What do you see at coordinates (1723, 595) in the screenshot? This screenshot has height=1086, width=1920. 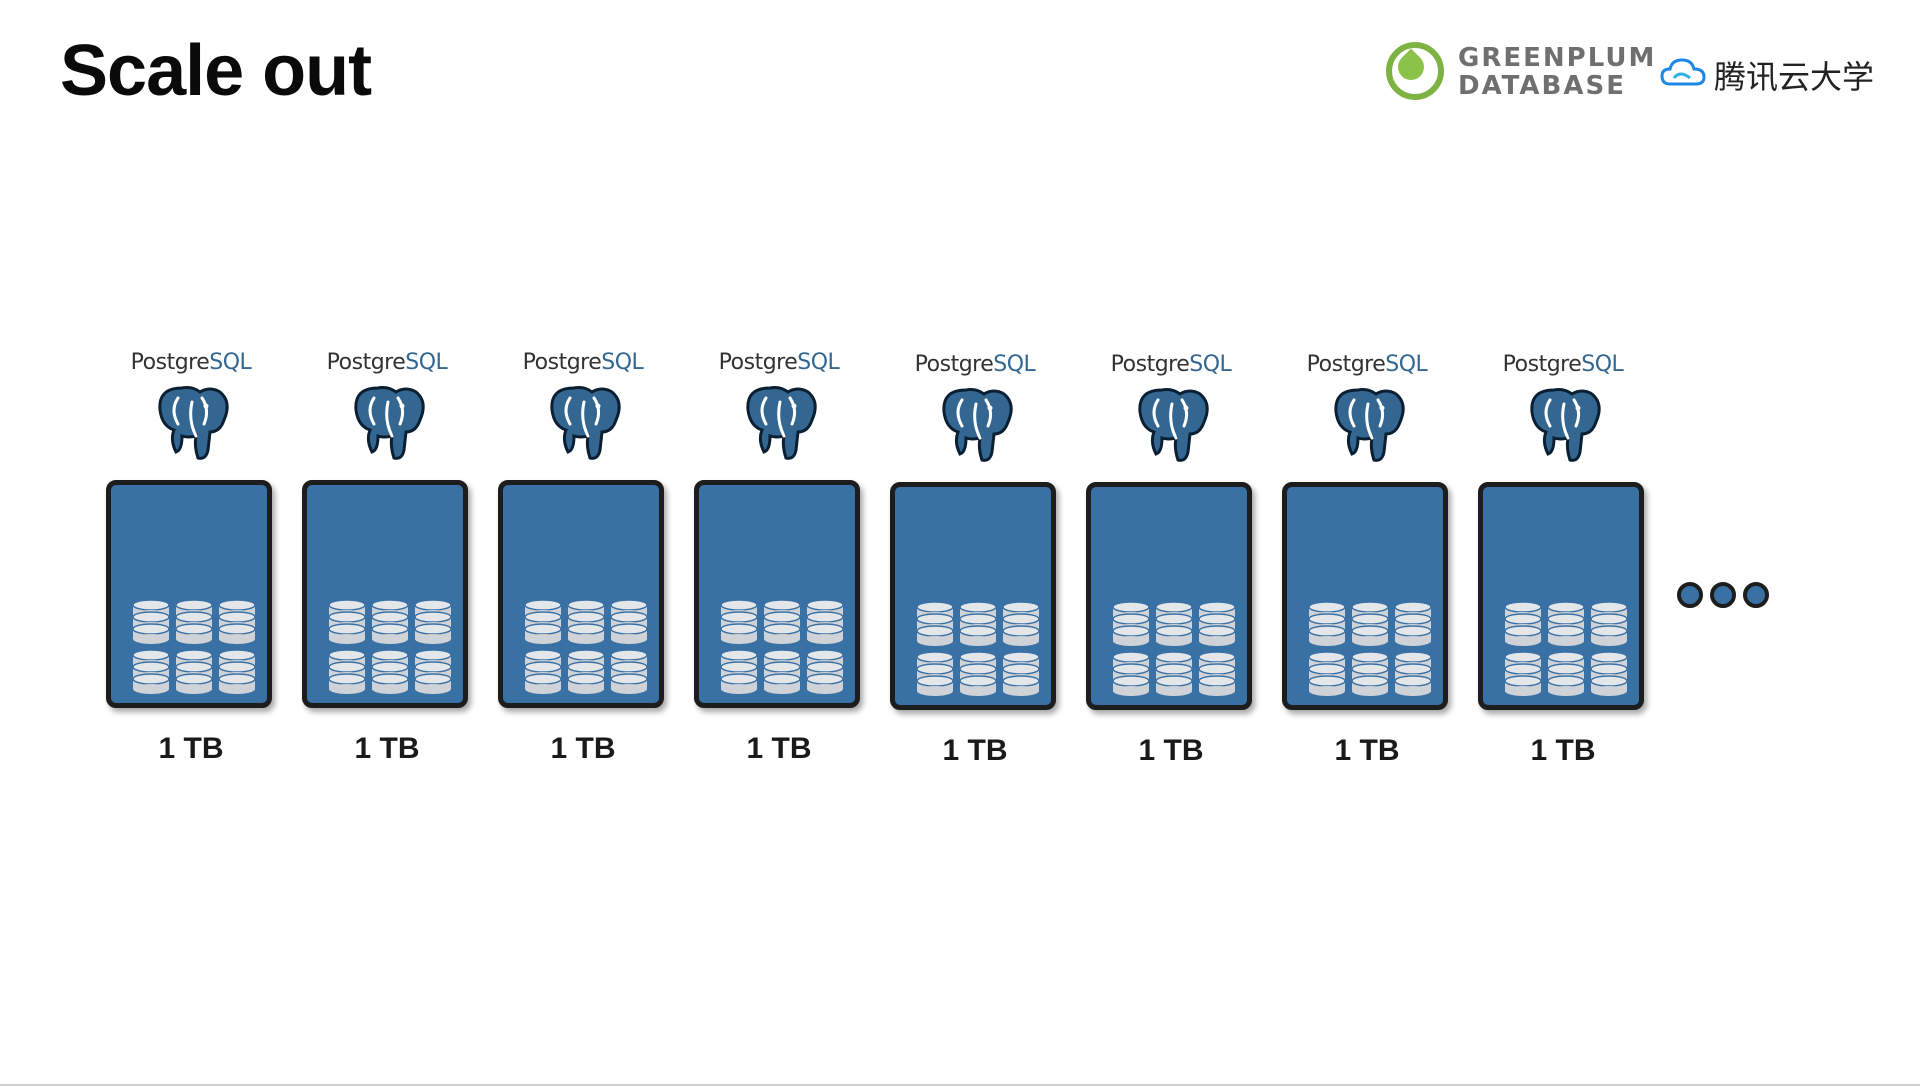 I see `ellipsis-dots-icon` at bounding box center [1723, 595].